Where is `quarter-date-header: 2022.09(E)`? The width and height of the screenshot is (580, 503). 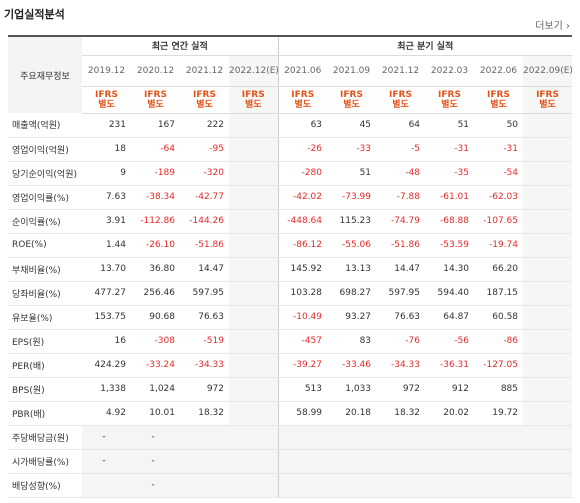
quarter-date-header: 2022.09(E) is located at coordinates (548, 71).